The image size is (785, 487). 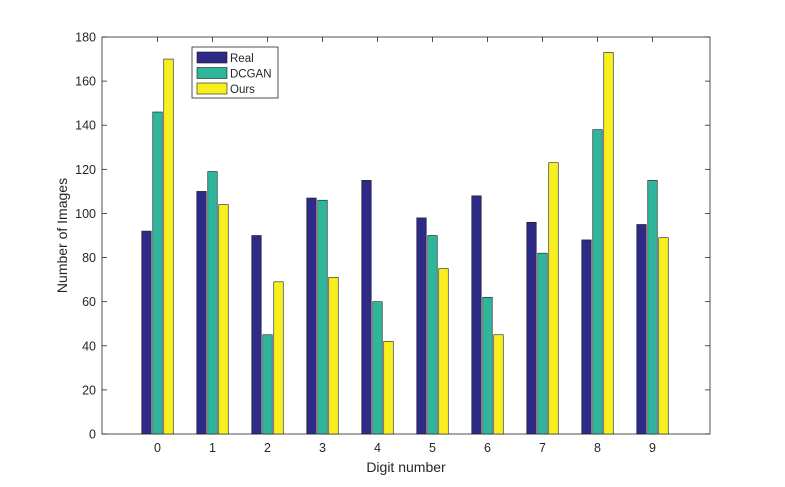 I want to click on x-tick-label: 5, so click(x=432, y=448).